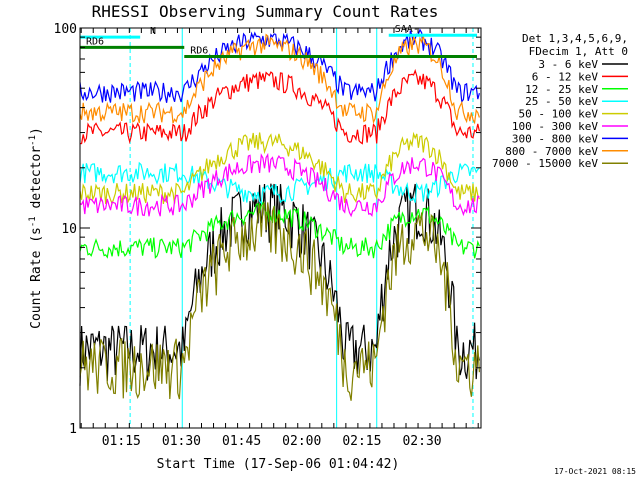 Image resolution: width=640 pixels, height=480 pixels. I want to click on legend-entry-label: 12 - 25 keV, so click(561, 89).